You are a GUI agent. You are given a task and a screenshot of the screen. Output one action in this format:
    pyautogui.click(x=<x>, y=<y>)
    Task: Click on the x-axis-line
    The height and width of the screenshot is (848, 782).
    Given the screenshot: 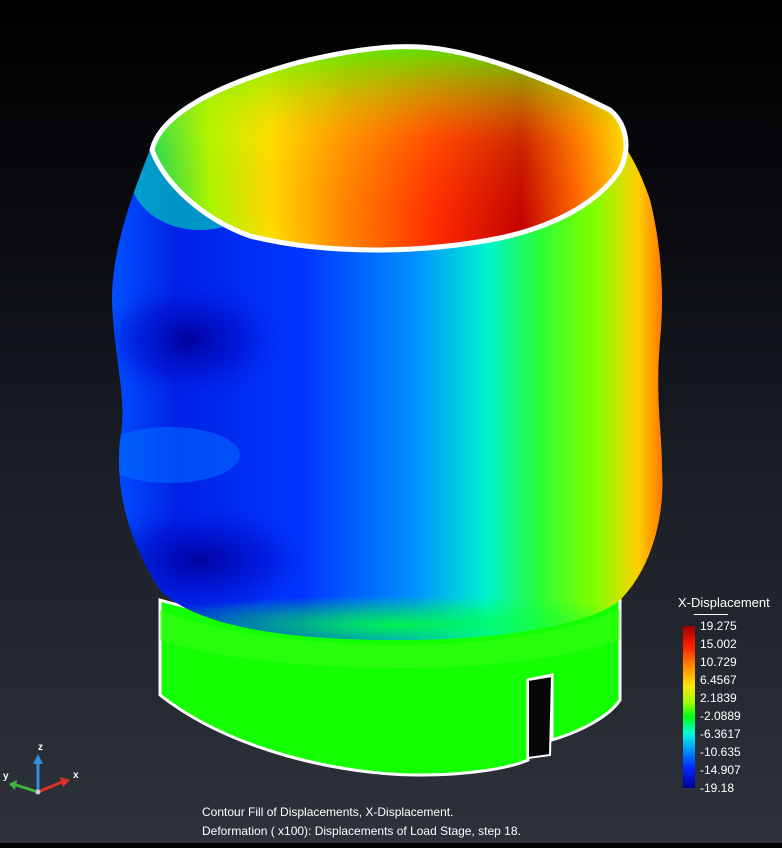 What is the action you would take?
    pyautogui.click(x=50, y=787)
    